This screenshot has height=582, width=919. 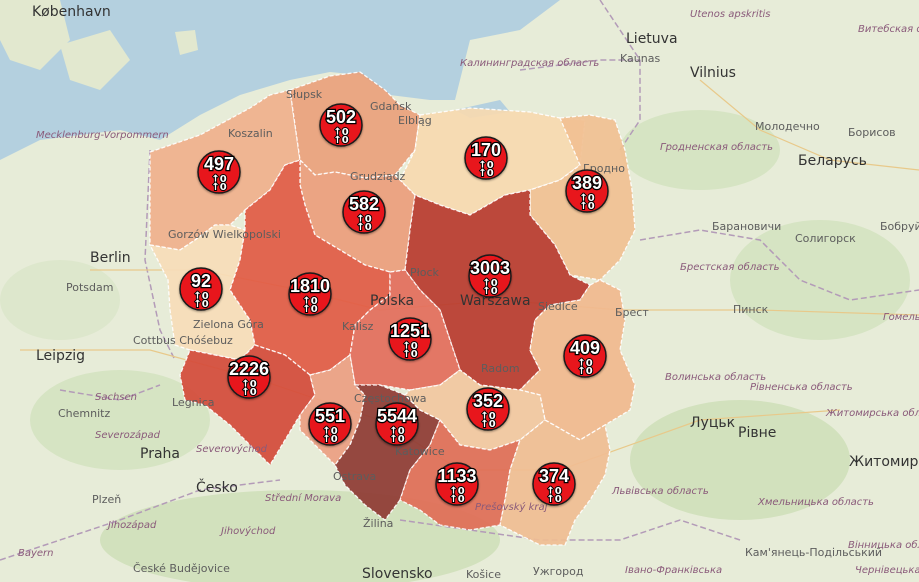 I want to click on marker-count: 389, so click(x=587, y=183).